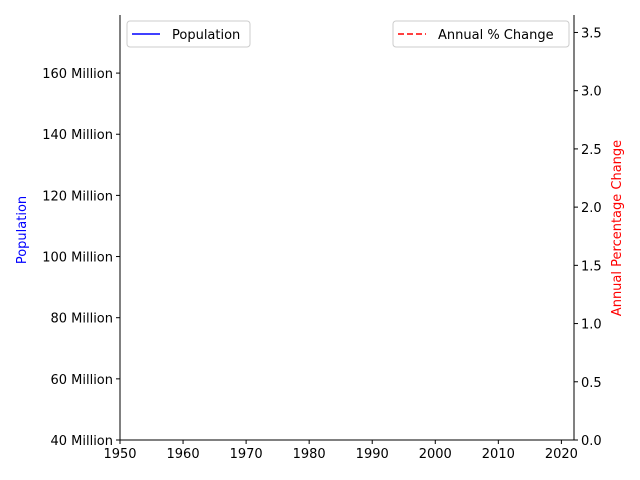 The image size is (640, 480). I want to click on left-y-axis-label: Population, so click(22, 230).